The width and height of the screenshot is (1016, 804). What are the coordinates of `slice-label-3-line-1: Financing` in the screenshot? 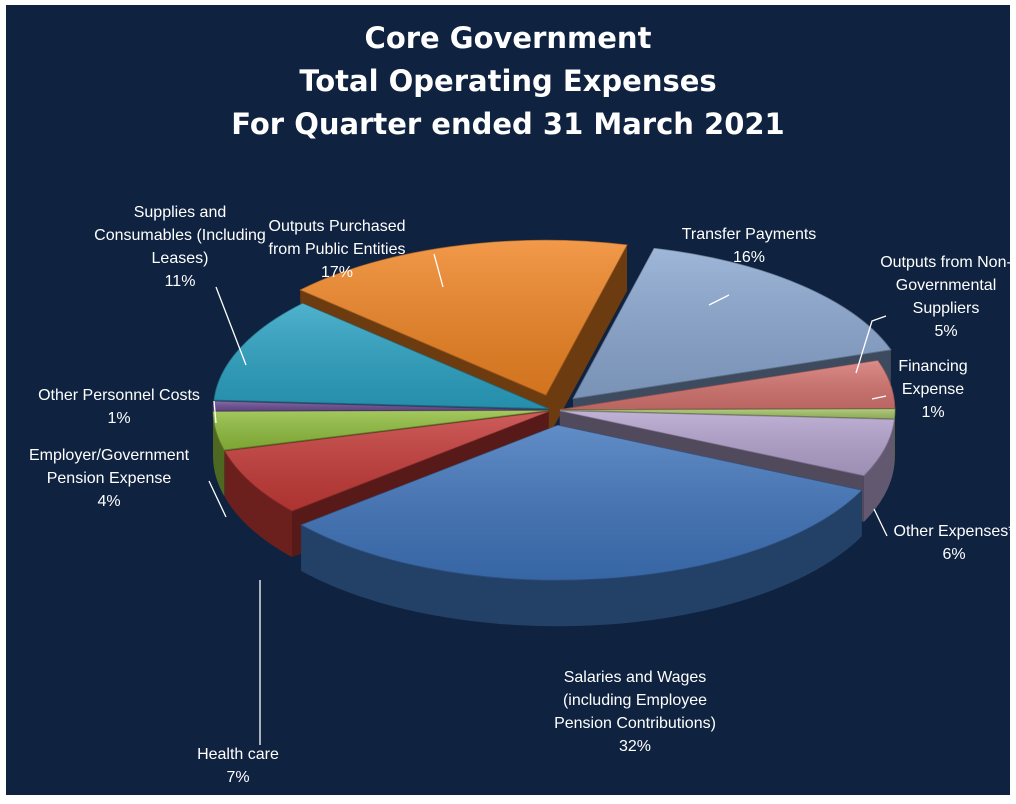 It's located at (932, 366).